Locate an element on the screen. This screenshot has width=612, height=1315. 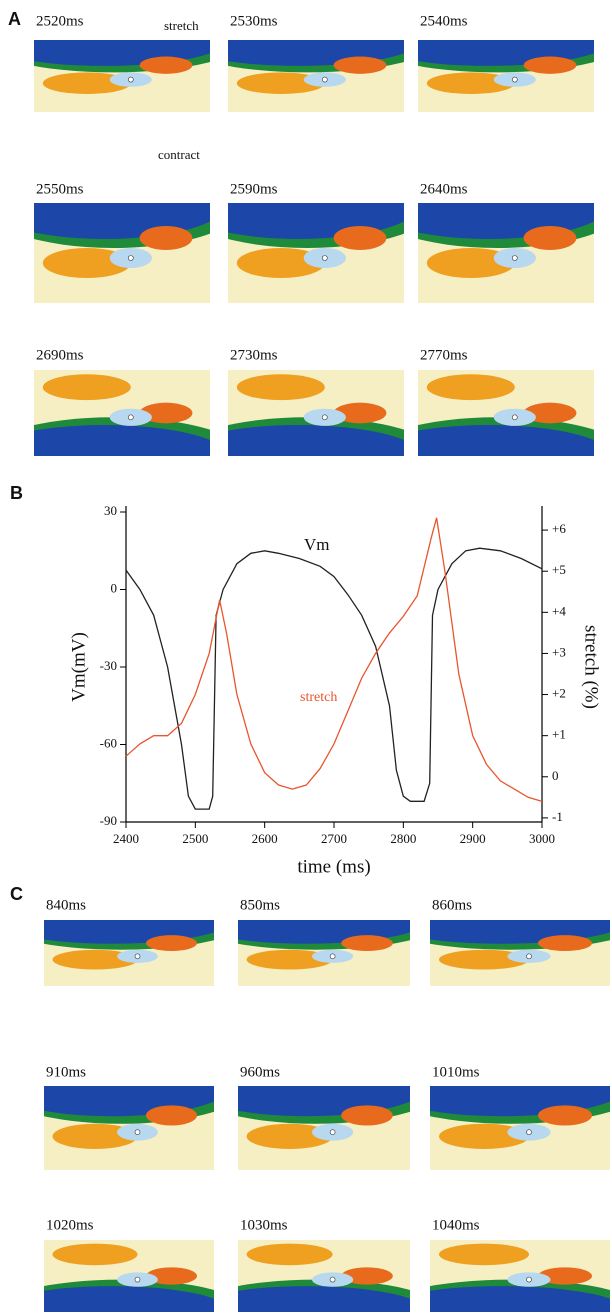
frame-label: 2530ms is located at coordinates (254, 21).